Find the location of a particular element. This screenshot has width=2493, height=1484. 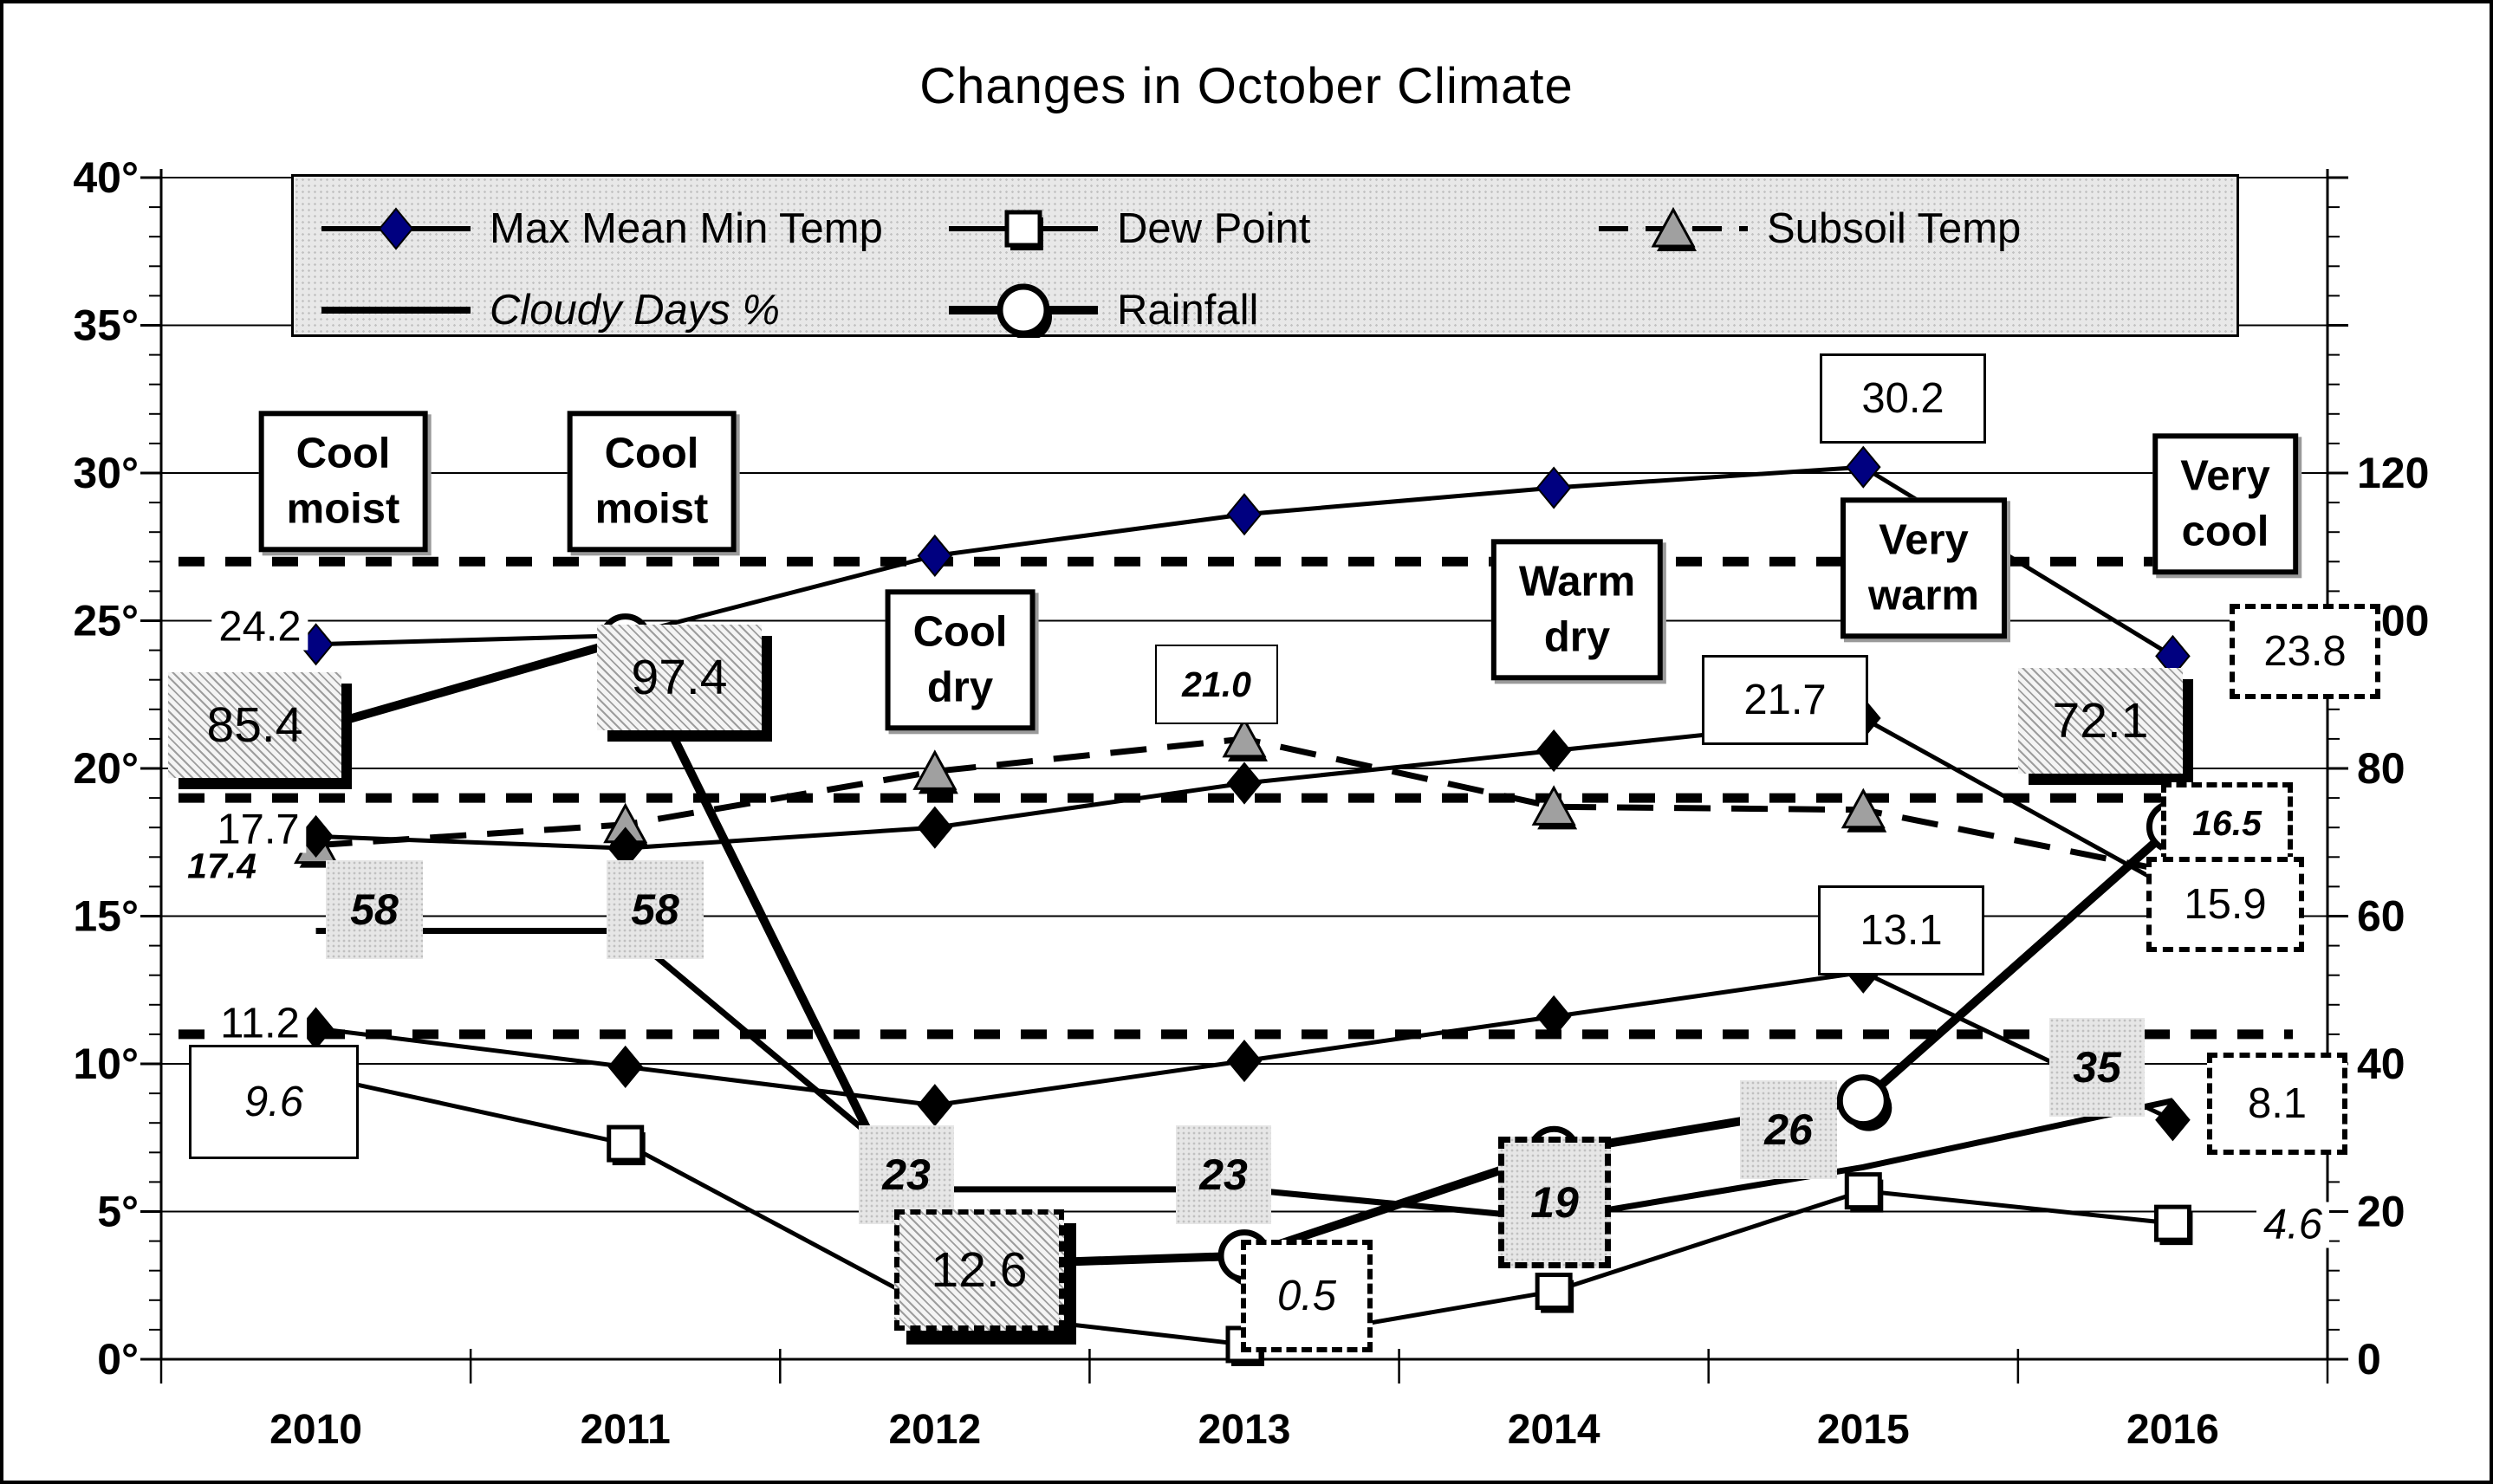

legend-marker-max-mean-min-temp-icon is located at coordinates (396, 228).